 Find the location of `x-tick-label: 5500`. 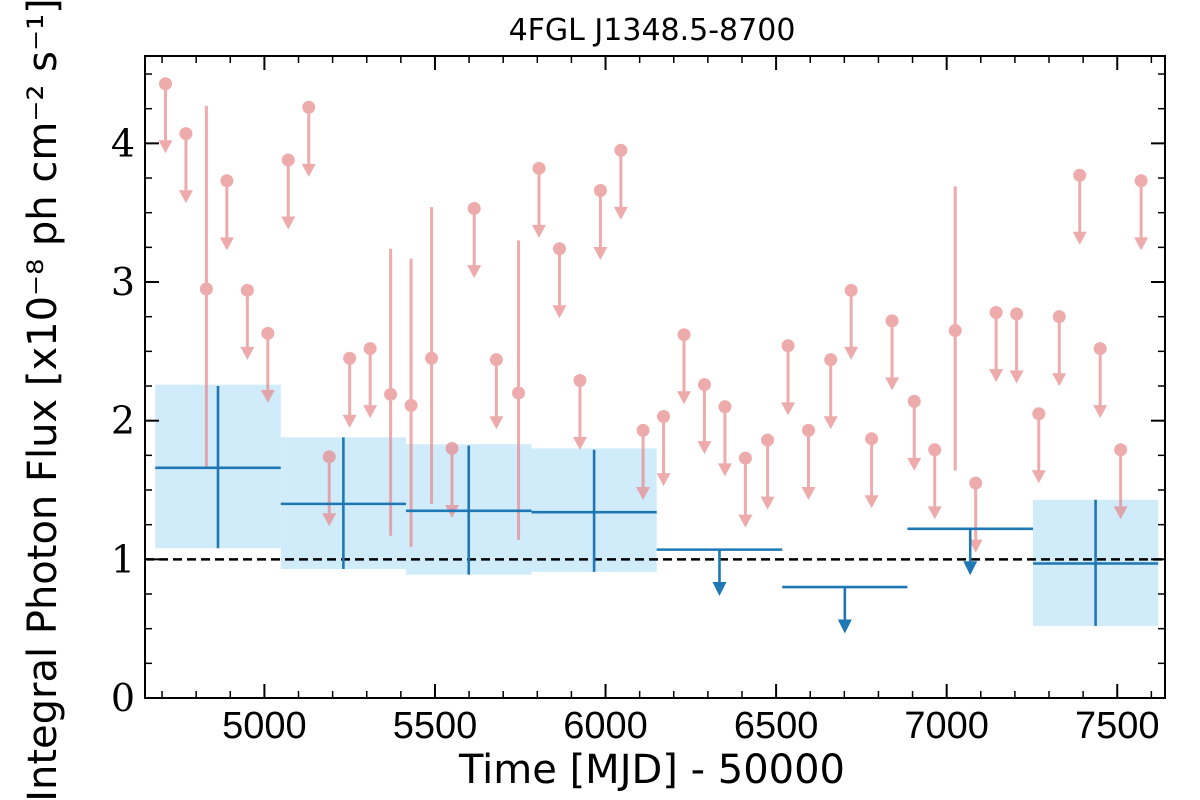

x-tick-label: 5500 is located at coordinates (435, 726).